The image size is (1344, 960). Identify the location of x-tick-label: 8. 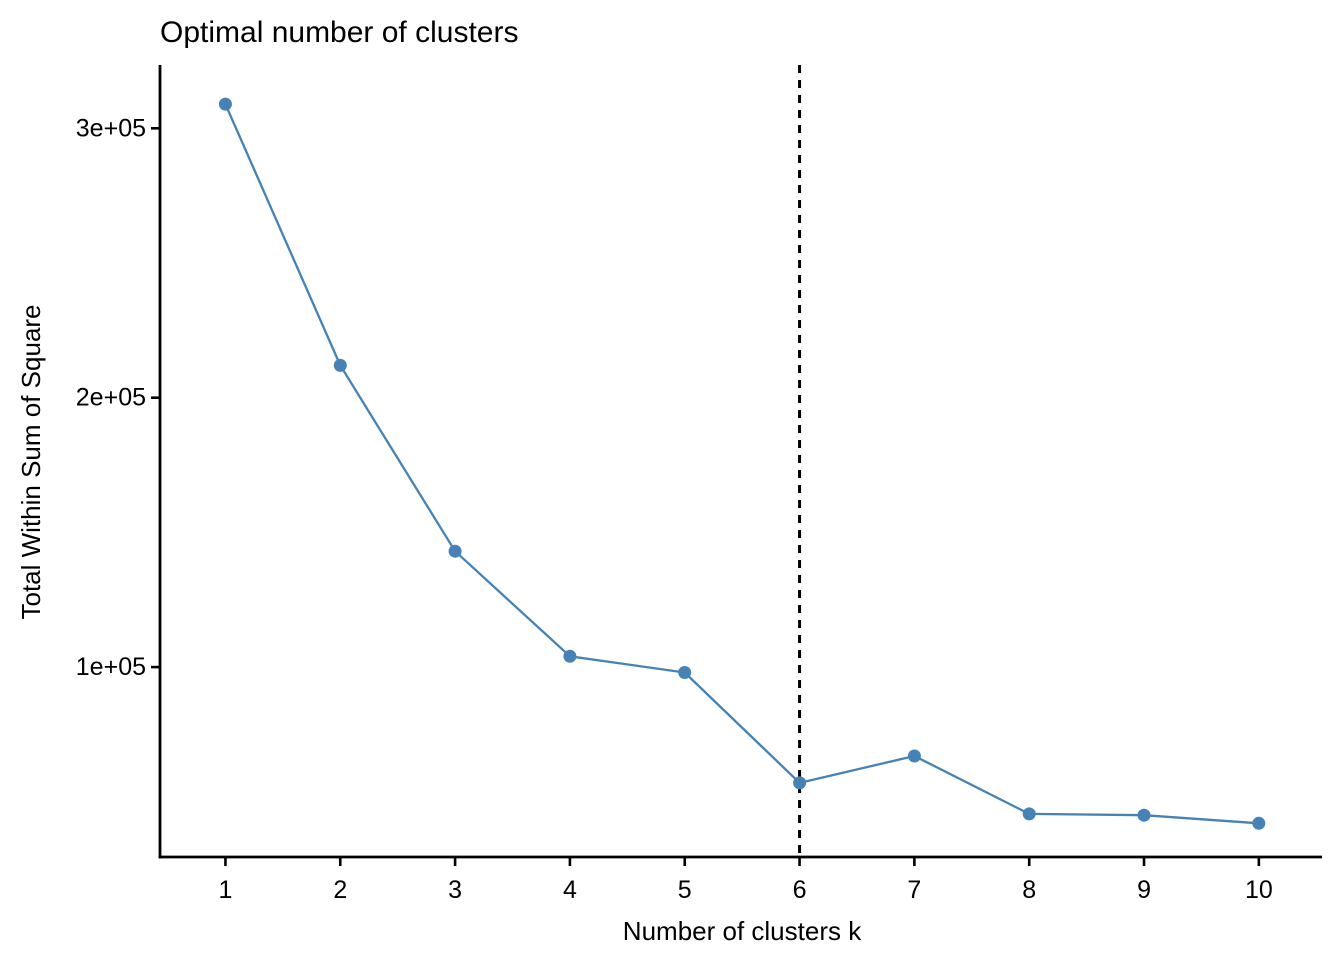
(1029, 890).